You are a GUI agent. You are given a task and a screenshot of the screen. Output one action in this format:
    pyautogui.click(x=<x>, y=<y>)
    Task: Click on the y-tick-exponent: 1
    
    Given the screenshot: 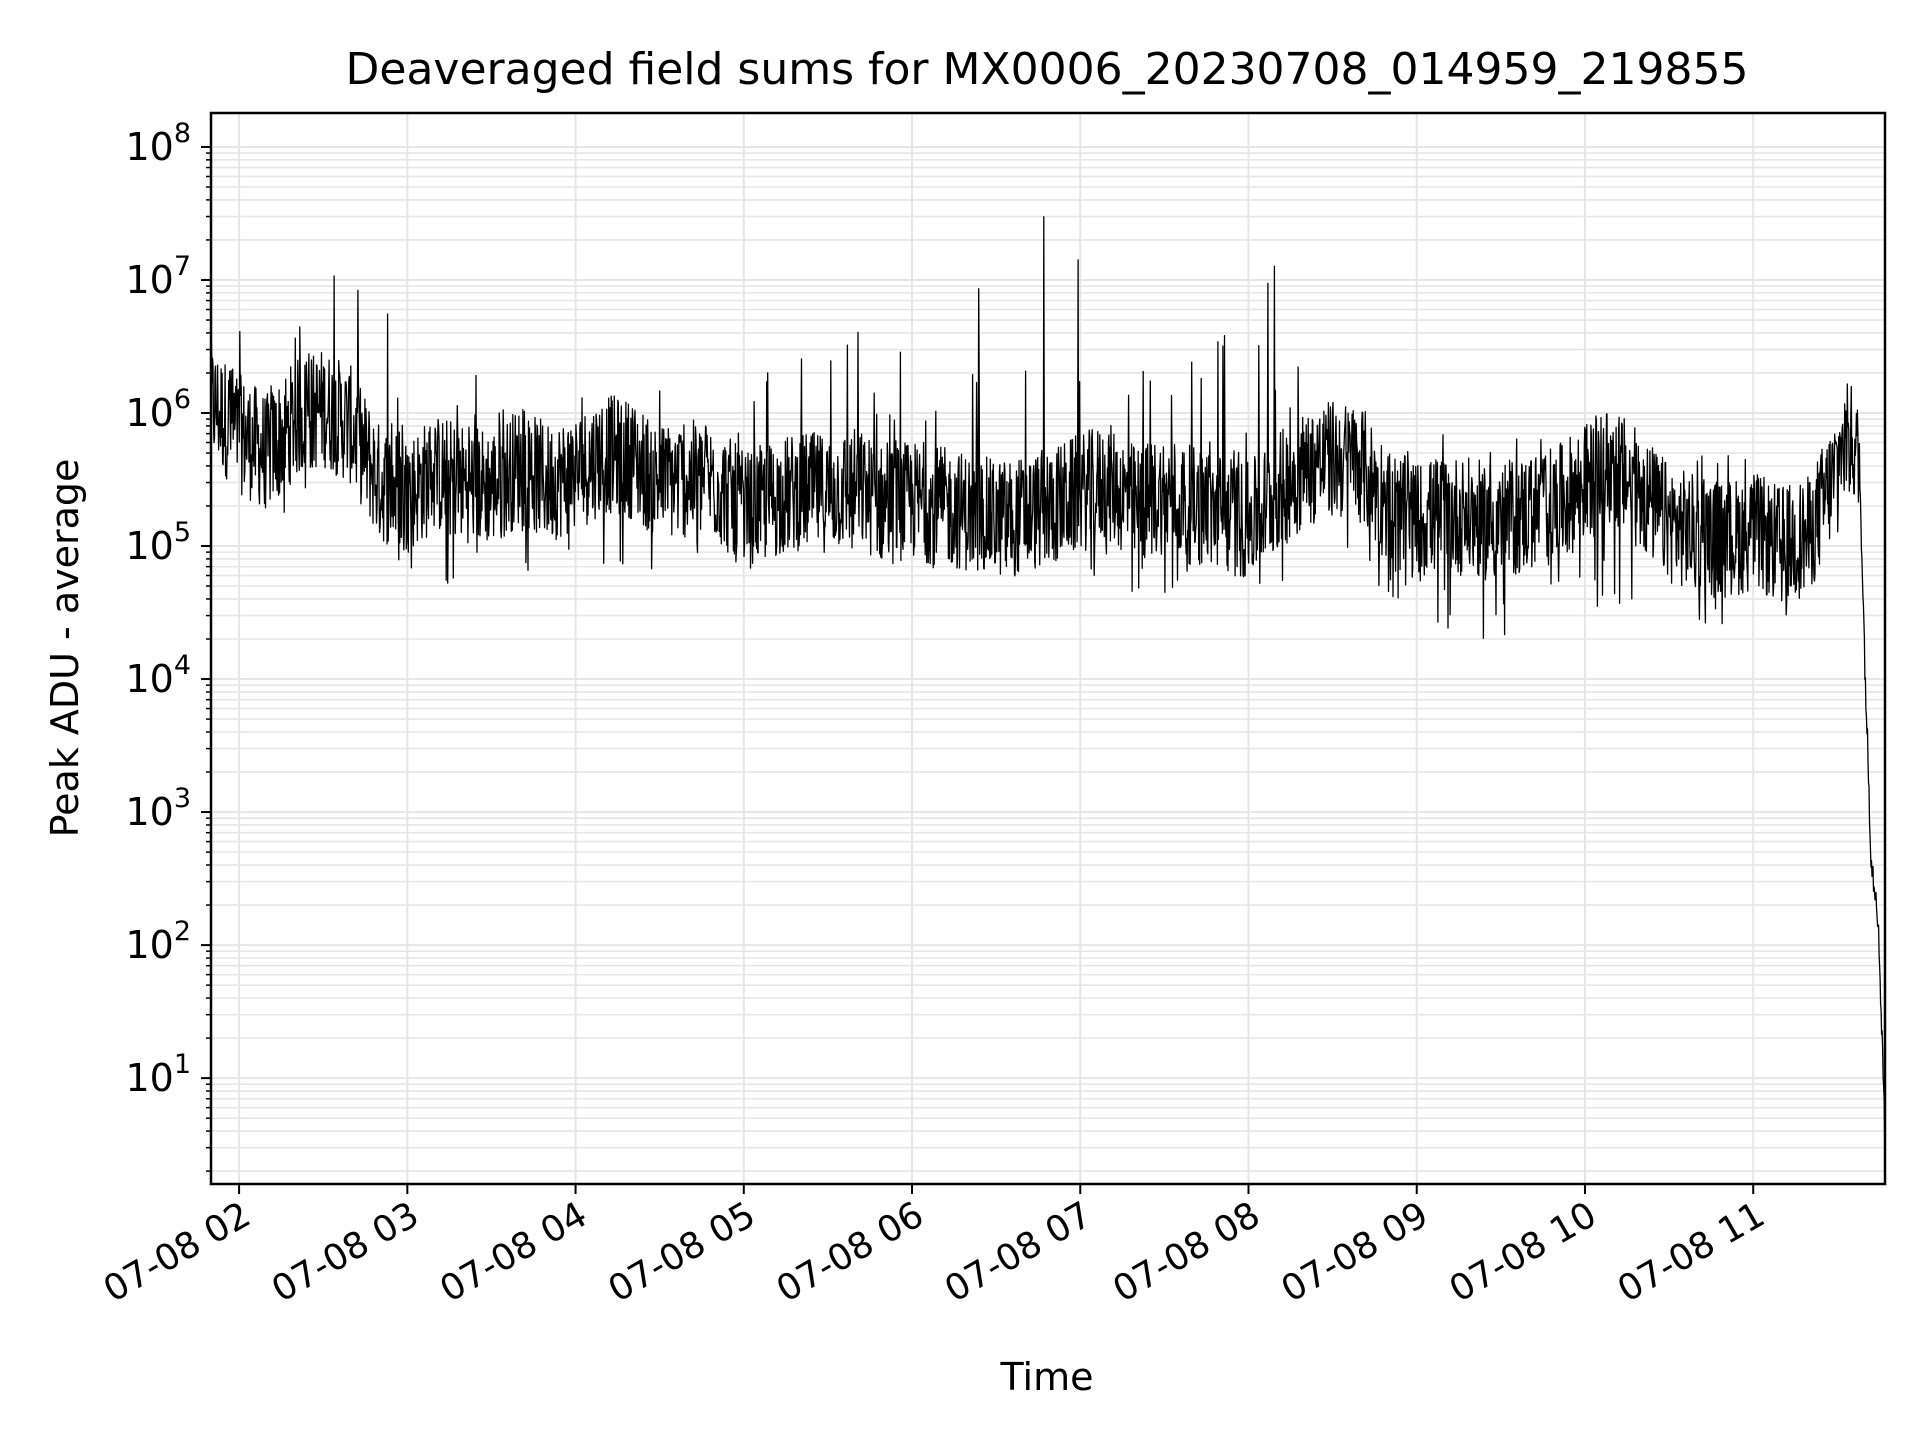 What is the action you would take?
    pyautogui.click(x=182, y=1064)
    